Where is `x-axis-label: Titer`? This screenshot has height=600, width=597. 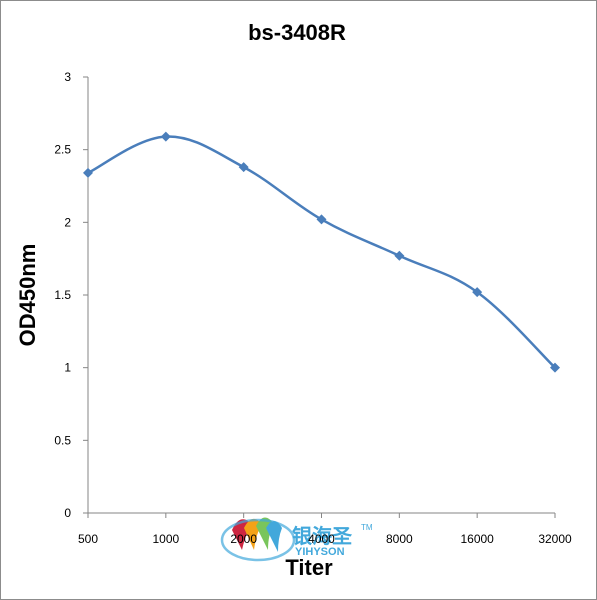
x-axis-label: Titer is located at coordinates (309, 567).